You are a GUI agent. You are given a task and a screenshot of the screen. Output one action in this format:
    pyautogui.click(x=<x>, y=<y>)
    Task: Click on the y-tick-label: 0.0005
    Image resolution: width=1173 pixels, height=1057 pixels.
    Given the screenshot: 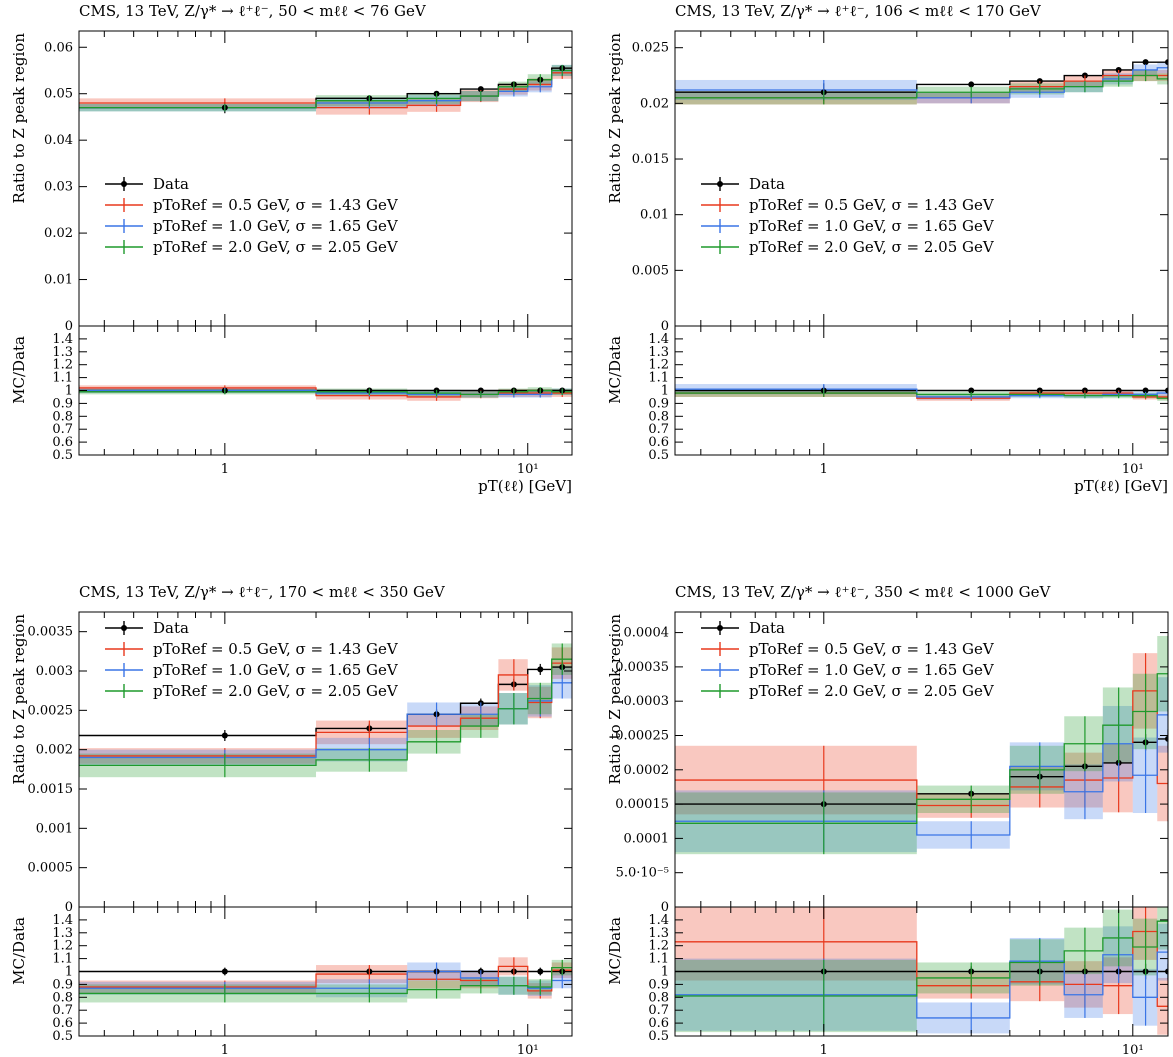 What is the action you would take?
    pyautogui.click(x=51, y=868)
    